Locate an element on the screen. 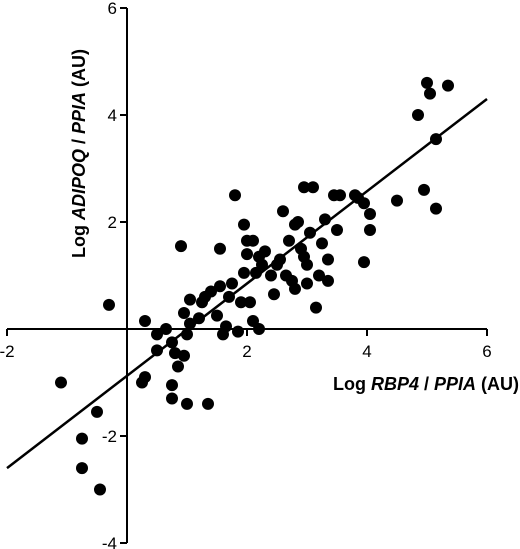 The height and width of the screenshot is (549, 520). x-tick-label: 2 is located at coordinates (246, 351).